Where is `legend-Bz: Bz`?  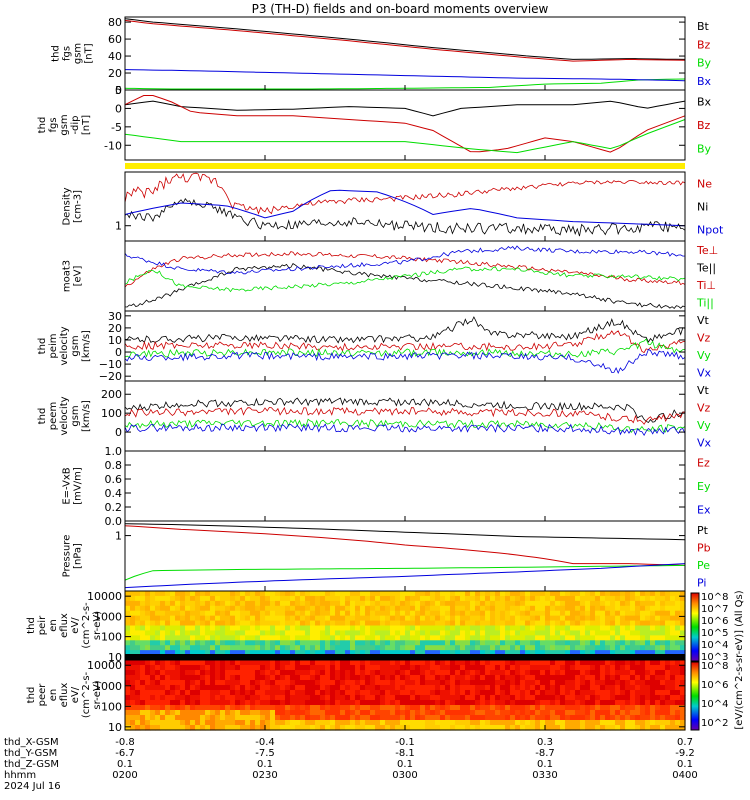
legend-Bz: Bz is located at coordinates (704, 44).